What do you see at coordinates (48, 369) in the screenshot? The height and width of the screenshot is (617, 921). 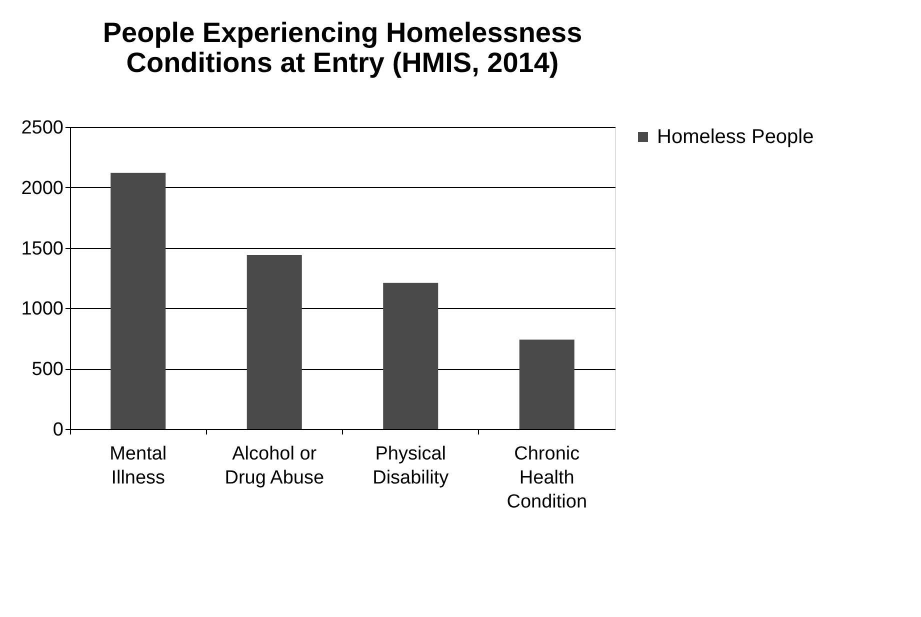 I see `y-tick-label: 500` at bounding box center [48, 369].